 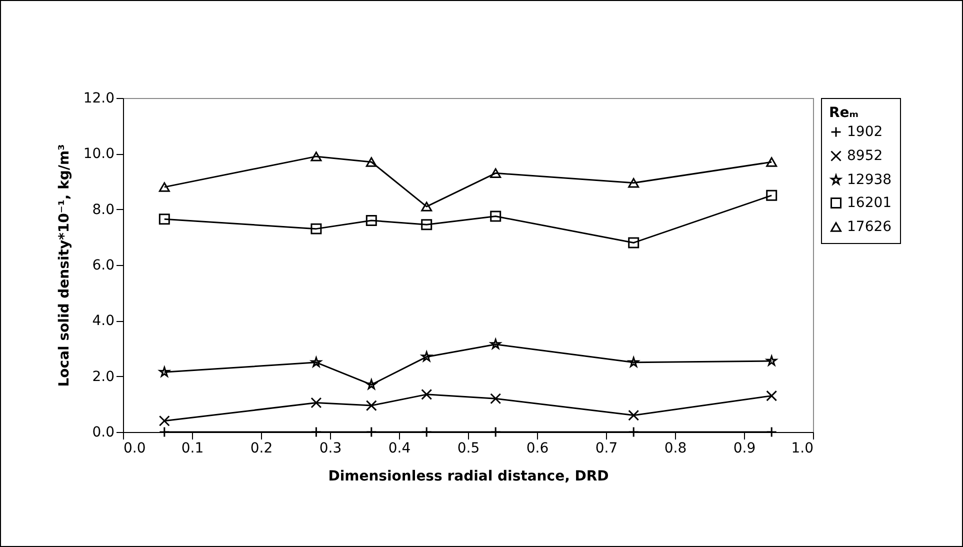 What do you see at coordinates (103, 376) in the screenshot?
I see `y-tick-label: 2.0` at bounding box center [103, 376].